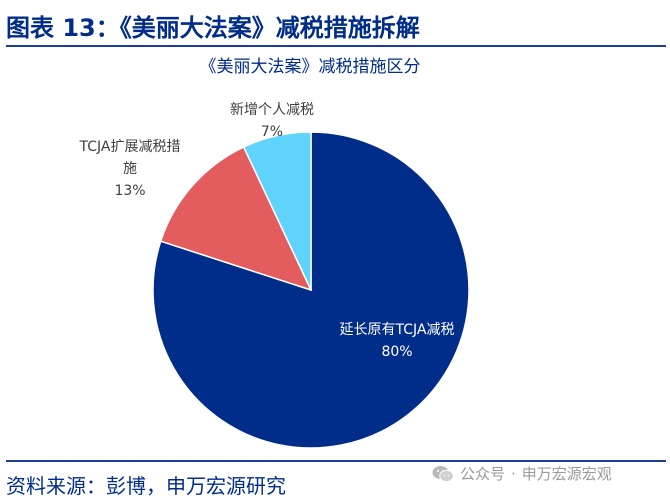 The height and width of the screenshot is (502, 670). I want to click on slice-percent-label: 7%, so click(272, 132).